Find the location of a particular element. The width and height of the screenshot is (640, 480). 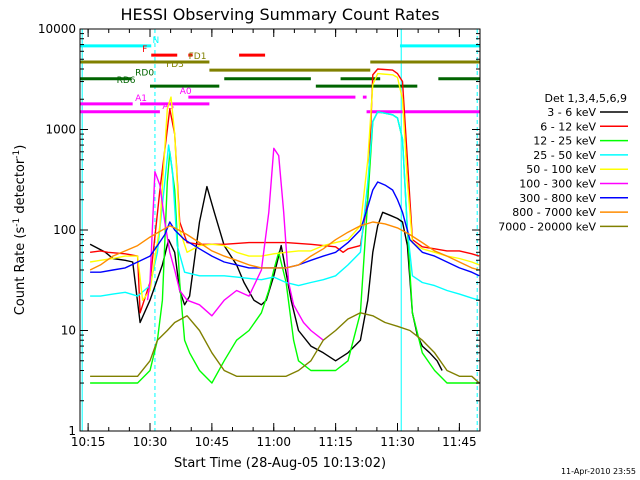

flag-label-rd6: RD6 is located at coordinates (126, 81).